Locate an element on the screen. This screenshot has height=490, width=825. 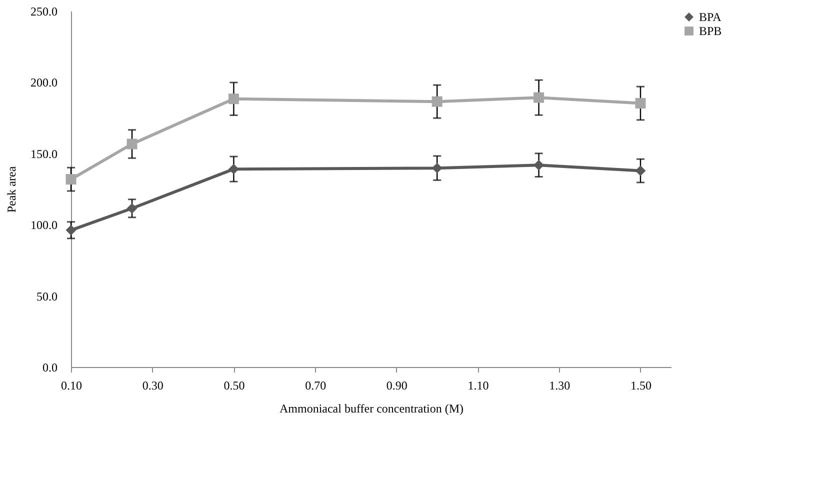
y-tick-label: 50.0 is located at coordinates (47, 296).